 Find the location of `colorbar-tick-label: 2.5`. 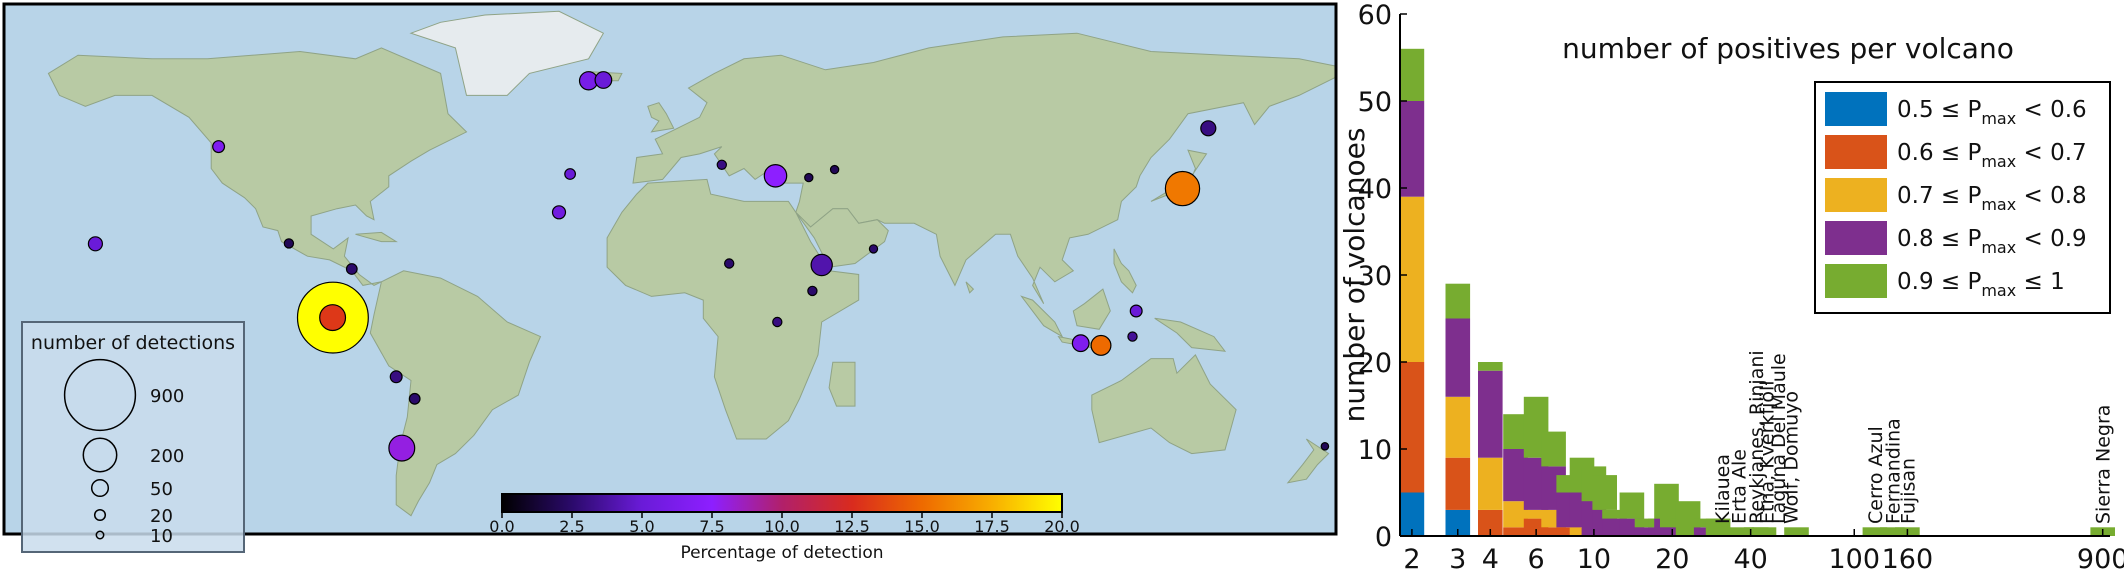

colorbar-tick-label: 2.5 is located at coordinates (571, 526).